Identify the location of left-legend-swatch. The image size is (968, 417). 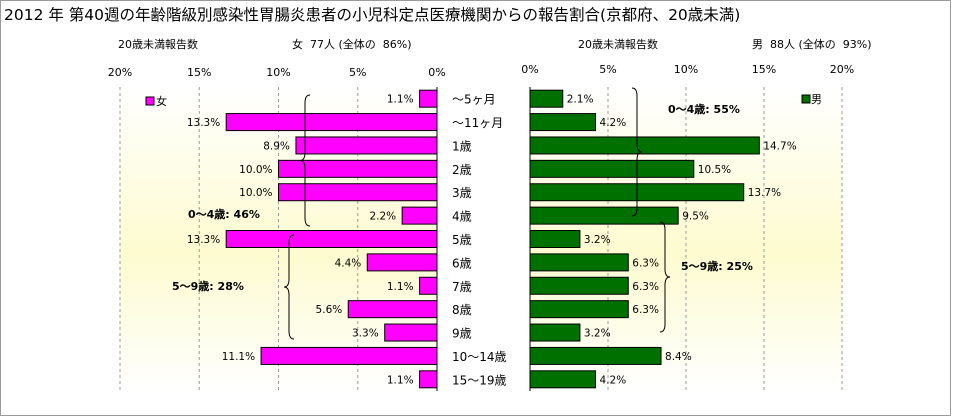
(150, 101).